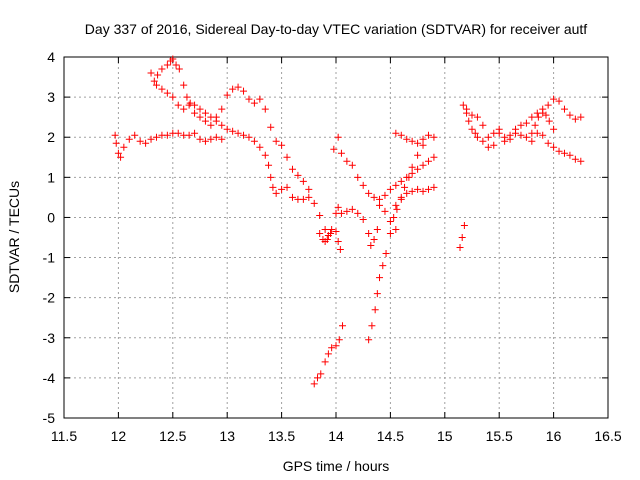 The image size is (640, 480). Describe the element at coordinates (543, 123) in the screenshot. I see `series-arc-k` at that location.